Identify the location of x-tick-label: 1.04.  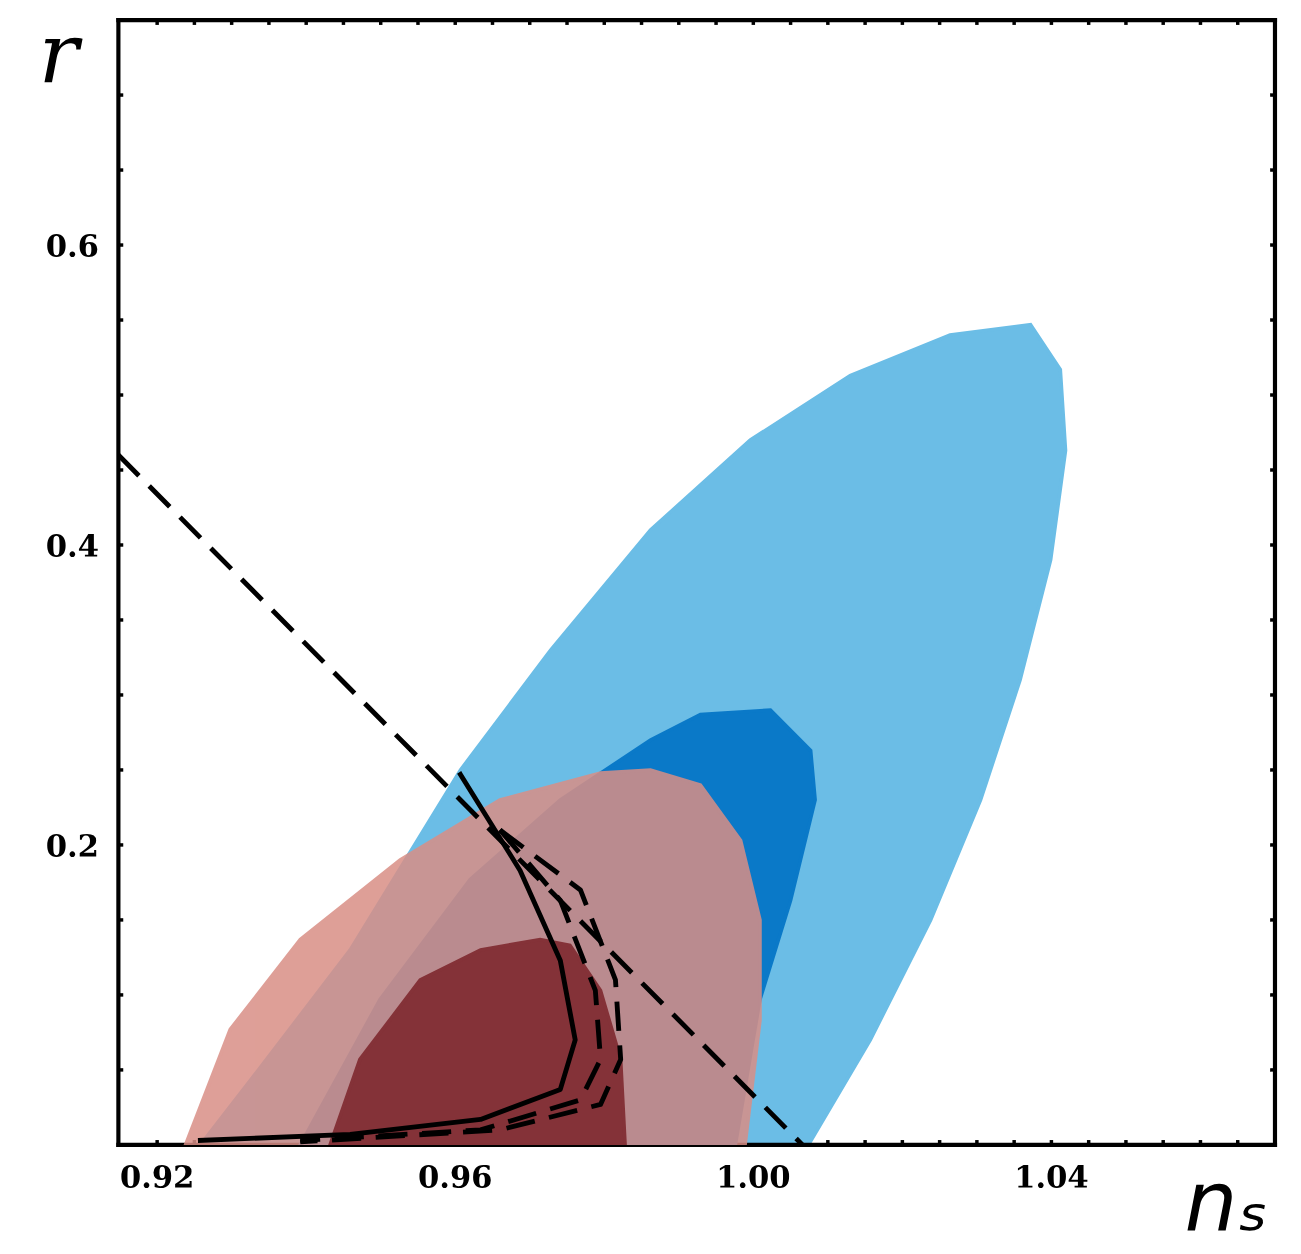
(1052, 1176).